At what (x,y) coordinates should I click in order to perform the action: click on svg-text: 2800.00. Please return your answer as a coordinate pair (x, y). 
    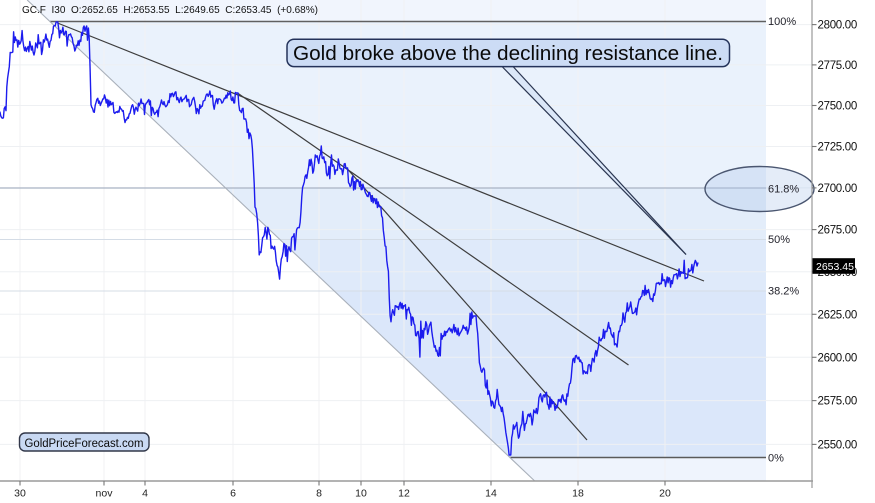
    Looking at the image, I should click on (837, 26).